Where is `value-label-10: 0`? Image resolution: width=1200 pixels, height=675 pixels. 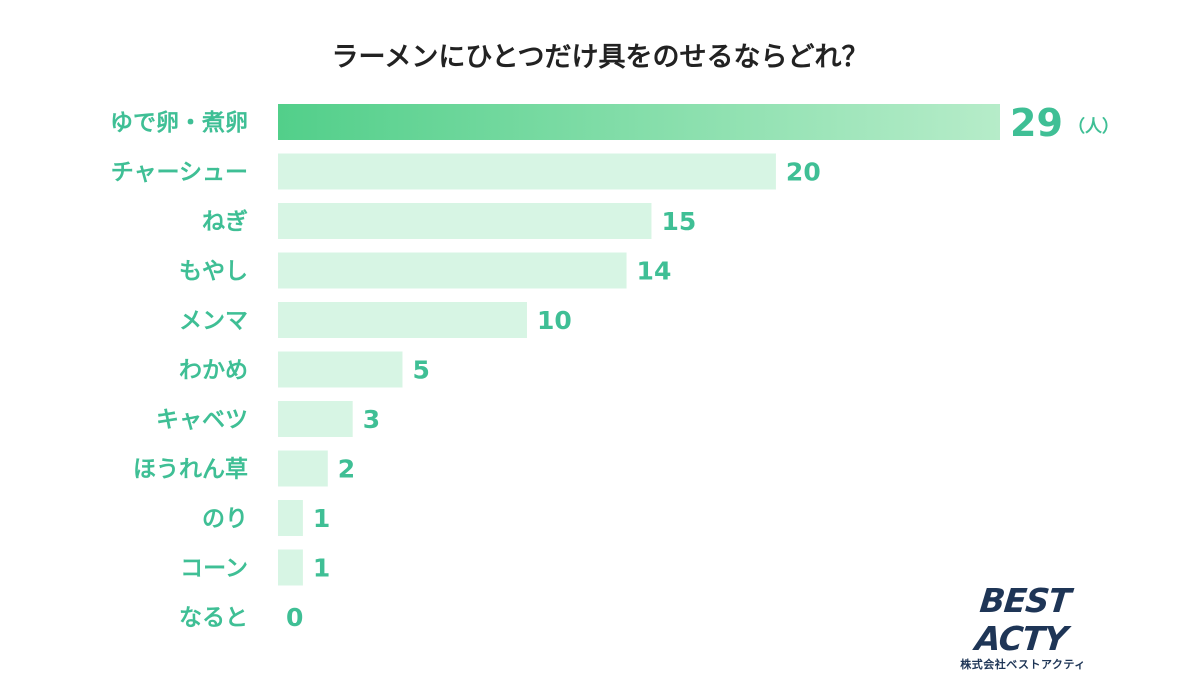 value-label-10: 0 is located at coordinates (294, 617).